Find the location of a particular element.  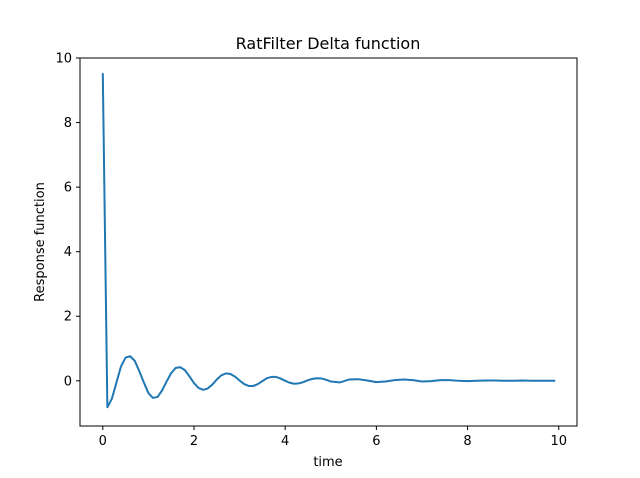

x-axis: 0 2 4 6 8 10 is located at coordinates (333, 437).